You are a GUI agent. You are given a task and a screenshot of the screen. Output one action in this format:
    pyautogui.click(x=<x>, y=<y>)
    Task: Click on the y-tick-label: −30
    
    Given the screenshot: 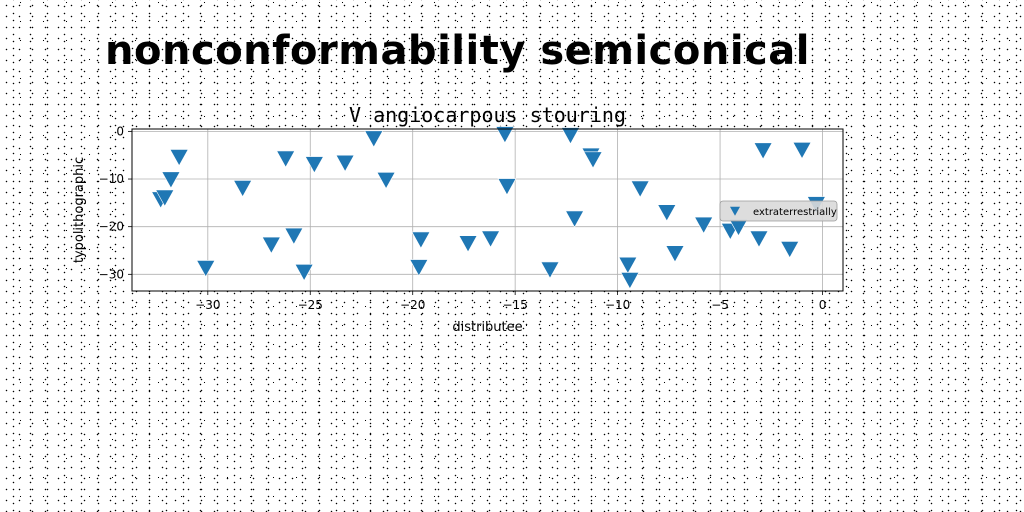 What is the action you would take?
    pyautogui.click(x=111, y=274)
    